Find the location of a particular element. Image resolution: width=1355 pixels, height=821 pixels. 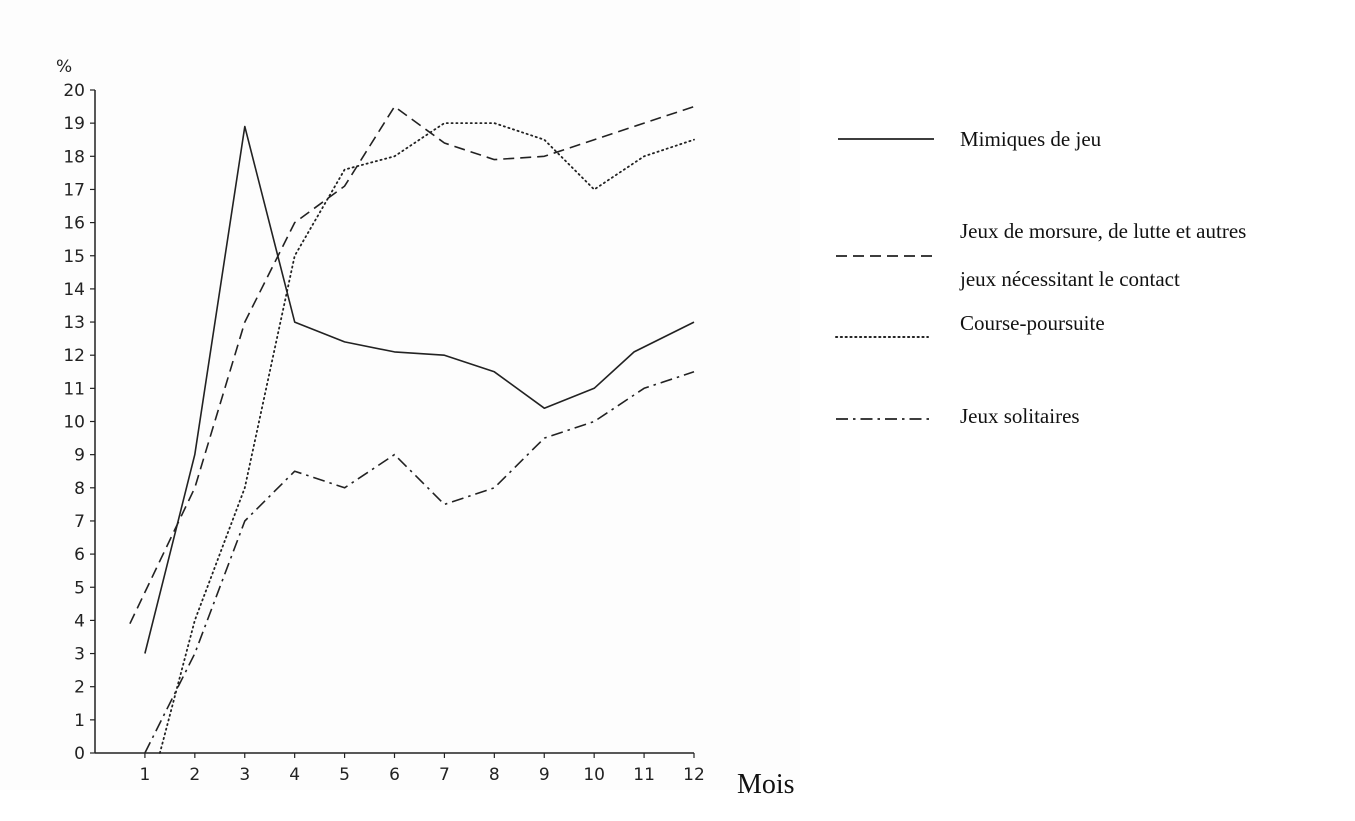

legend-label: jeux nécessitant le contact is located at coordinates (1069, 279).